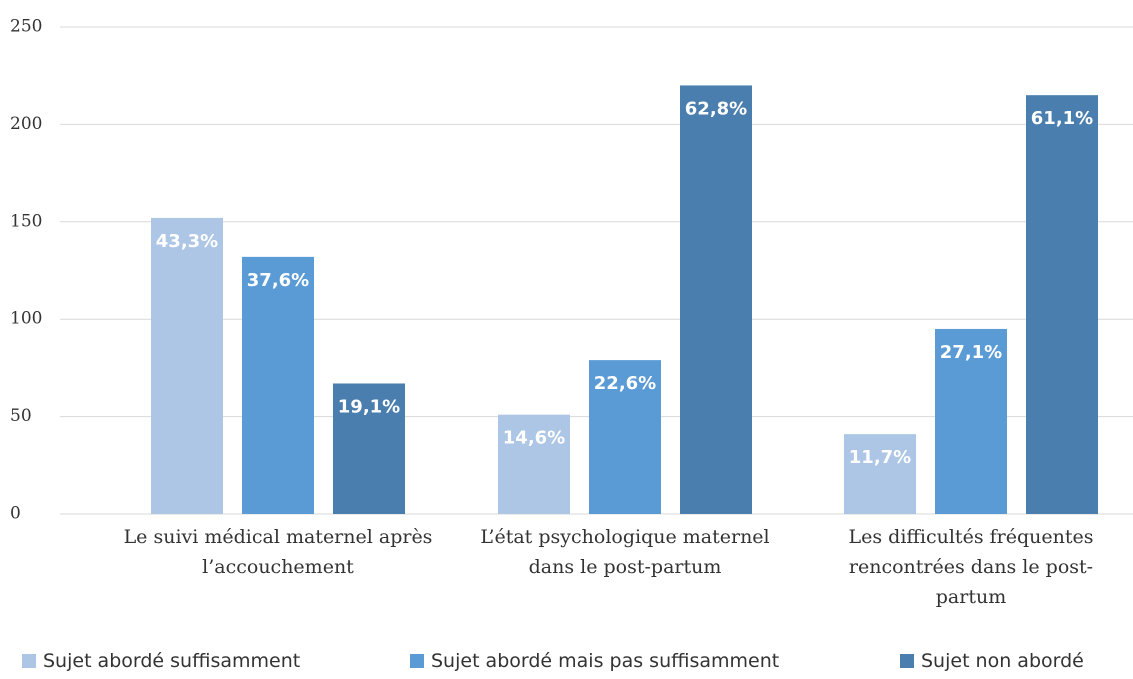  Describe the element at coordinates (278, 280) in the screenshot. I see `value-label: 37,6%` at that location.